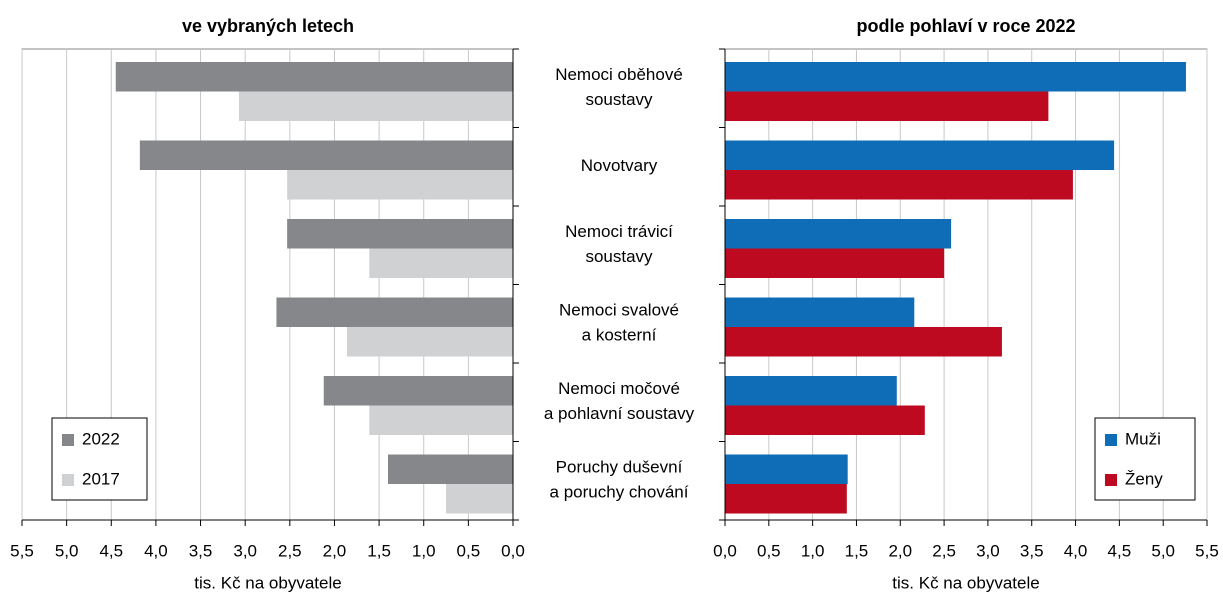  Describe the element at coordinates (101, 438) in the screenshot. I see `legend-label: 2022` at that location.